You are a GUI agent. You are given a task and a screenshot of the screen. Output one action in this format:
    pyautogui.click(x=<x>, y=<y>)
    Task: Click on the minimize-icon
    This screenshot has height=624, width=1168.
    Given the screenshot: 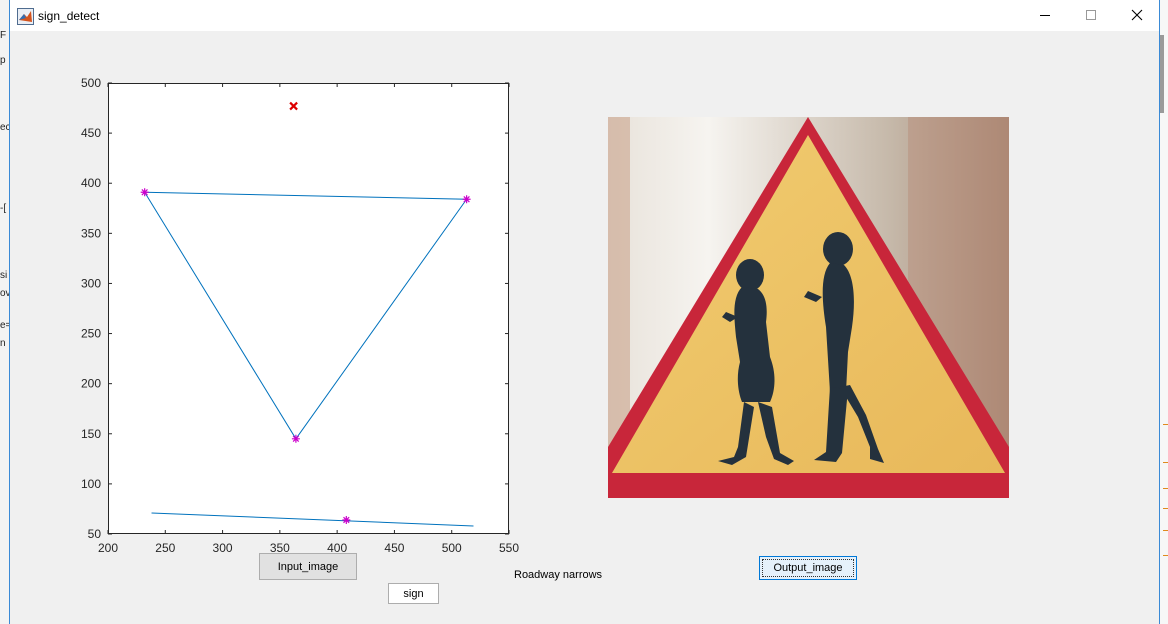 What is the action you would take?
    pyautogui.click(x=1045, y=15)
    